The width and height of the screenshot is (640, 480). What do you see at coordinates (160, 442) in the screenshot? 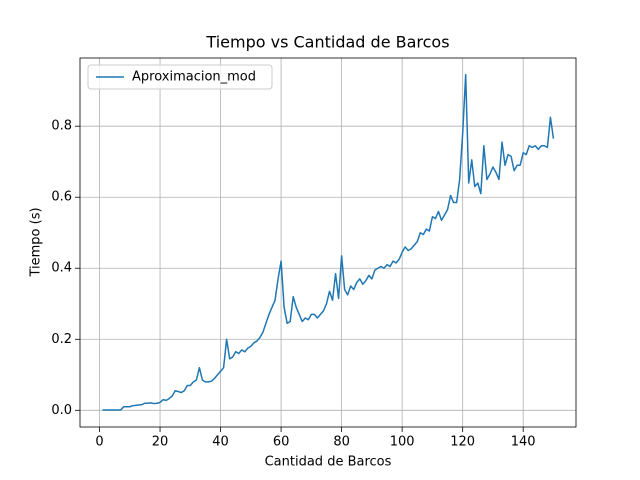
I see `x-tick-label: 20` at bounding box center [160, 442].